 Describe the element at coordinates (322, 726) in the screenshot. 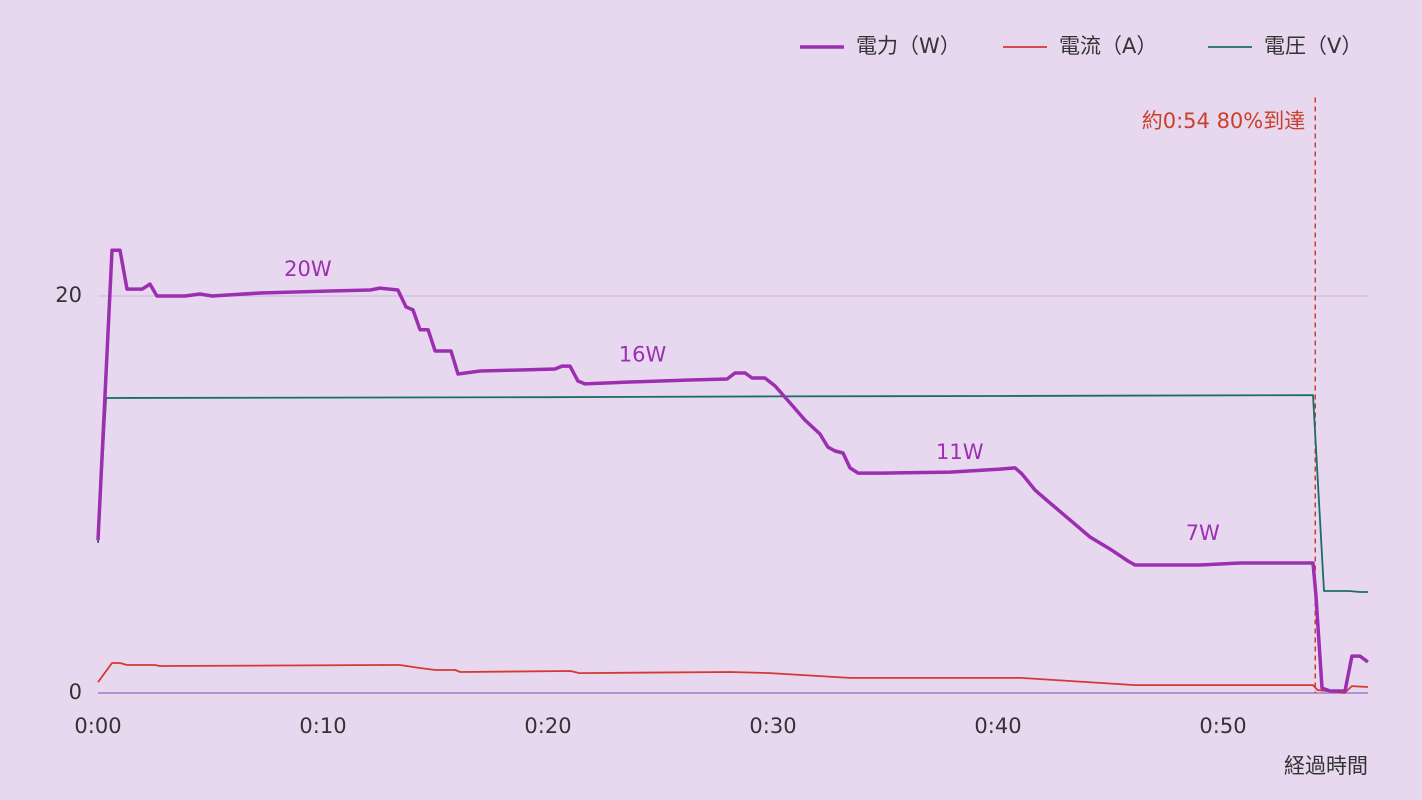

I see `x-tick-label: 0:10` at that location.